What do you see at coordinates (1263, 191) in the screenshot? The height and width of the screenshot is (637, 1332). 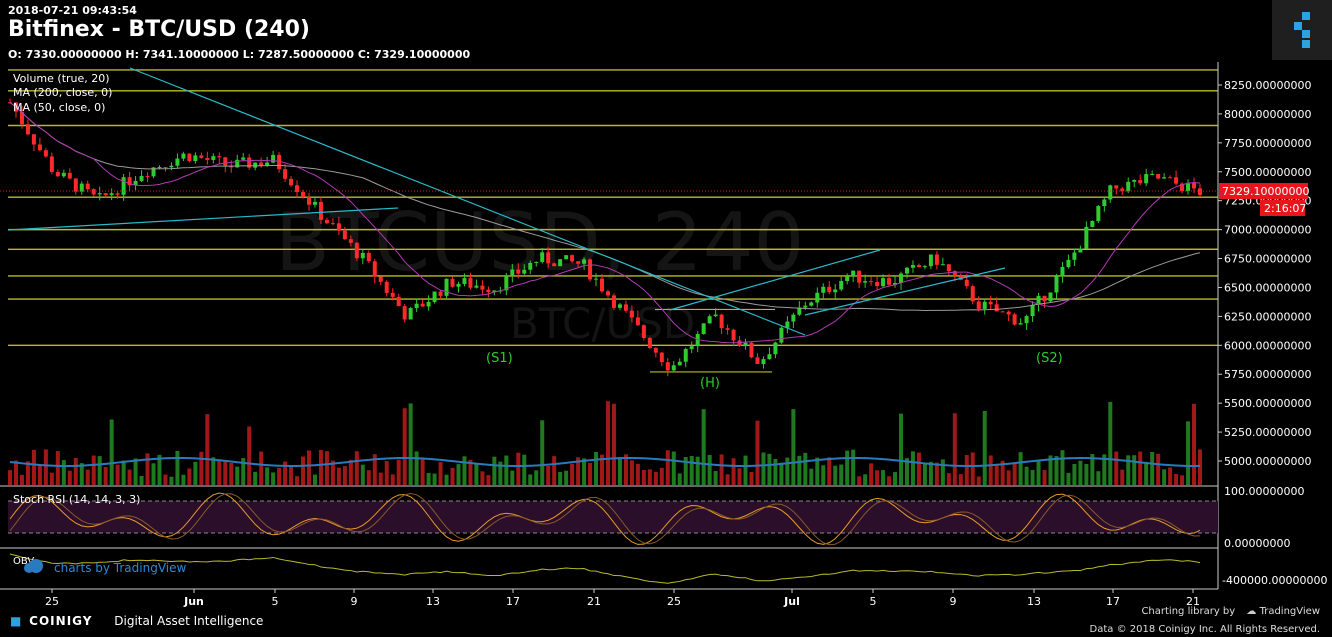 I see `price-tag` at bounding box center [1263, 191].